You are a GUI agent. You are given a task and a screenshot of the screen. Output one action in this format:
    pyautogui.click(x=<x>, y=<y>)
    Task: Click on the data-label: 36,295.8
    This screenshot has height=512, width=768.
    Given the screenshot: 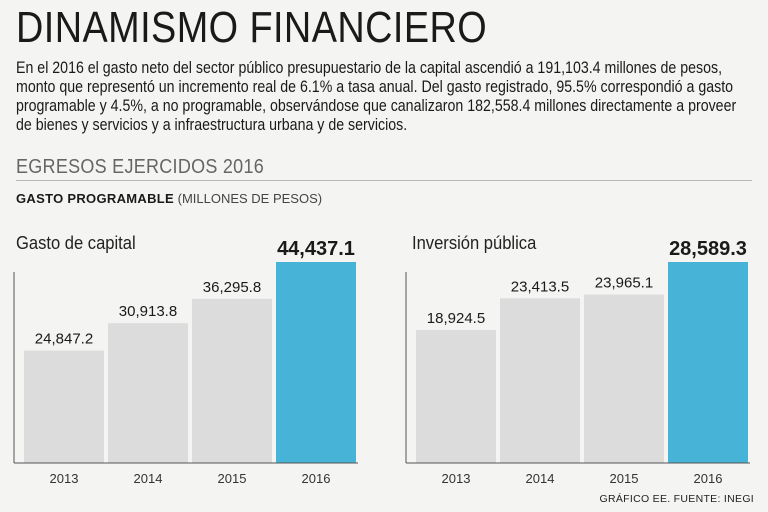 What is the action you would take?
    pyautogui.click(x=232, y=287)
    